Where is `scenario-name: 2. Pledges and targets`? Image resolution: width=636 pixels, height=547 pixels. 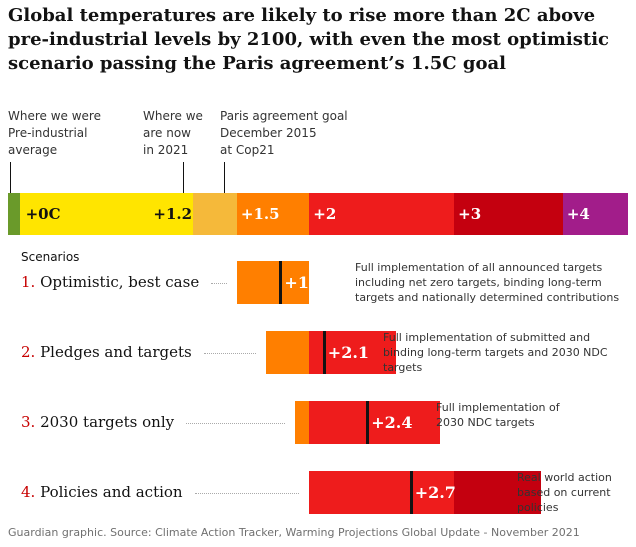 scenario-name: 2. Pledges and targets is located at coordinates (106, 352).